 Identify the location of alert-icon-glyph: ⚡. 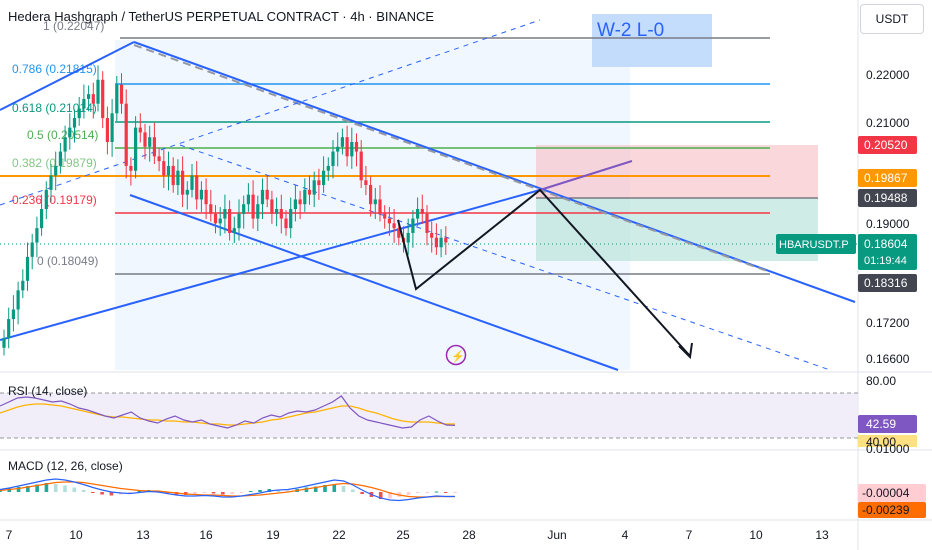
(458, 356).